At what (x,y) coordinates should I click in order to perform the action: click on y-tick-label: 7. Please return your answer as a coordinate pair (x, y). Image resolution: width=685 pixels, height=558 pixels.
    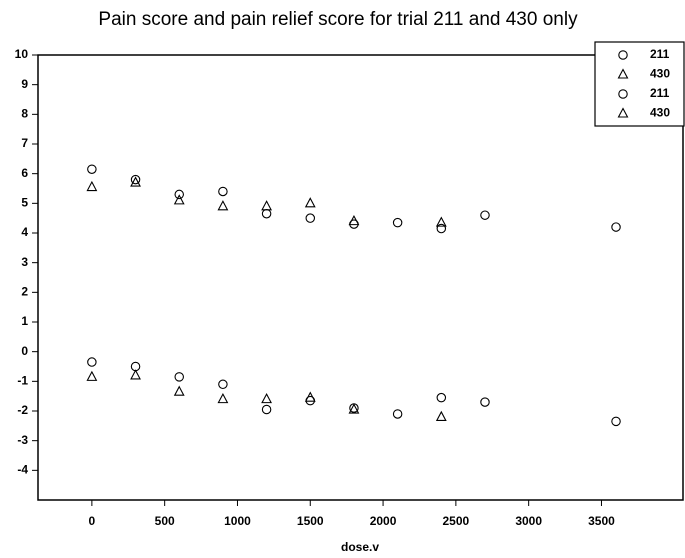
    Looking at the image, I should click on (24, 143).